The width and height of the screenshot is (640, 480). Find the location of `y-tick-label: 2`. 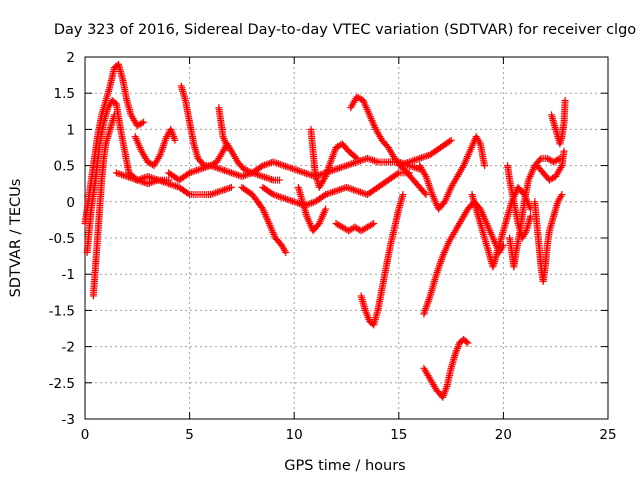

y-tick-label: 2 is located at coordinates (70, 58).